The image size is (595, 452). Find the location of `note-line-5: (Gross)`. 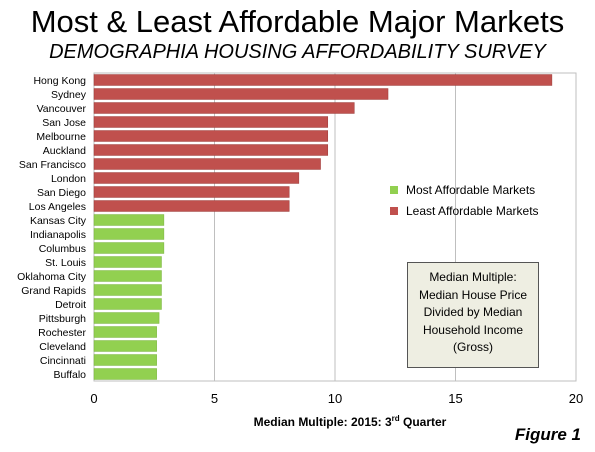

note-line-5: (Gross) is located at coordinates (473, 347).